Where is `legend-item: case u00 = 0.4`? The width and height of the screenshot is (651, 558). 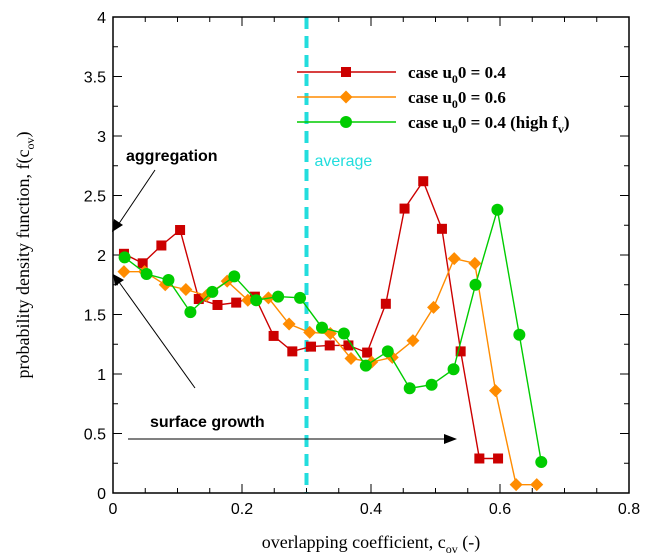
legend-item: case u00 = 0.4 is located at coordinates (401, 74).